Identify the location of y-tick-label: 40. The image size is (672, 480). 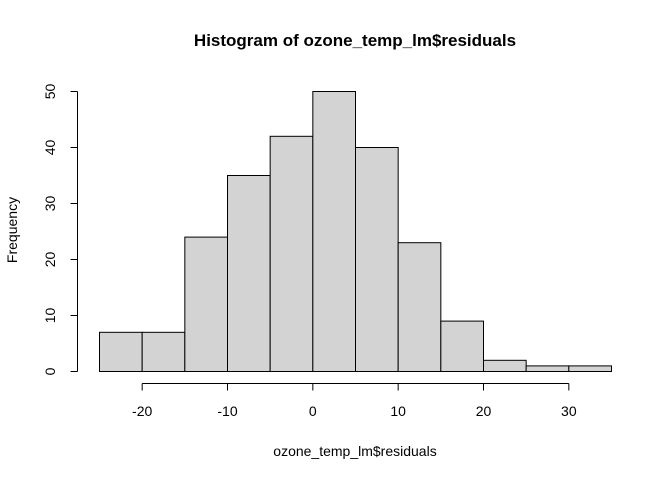
(50, 148).